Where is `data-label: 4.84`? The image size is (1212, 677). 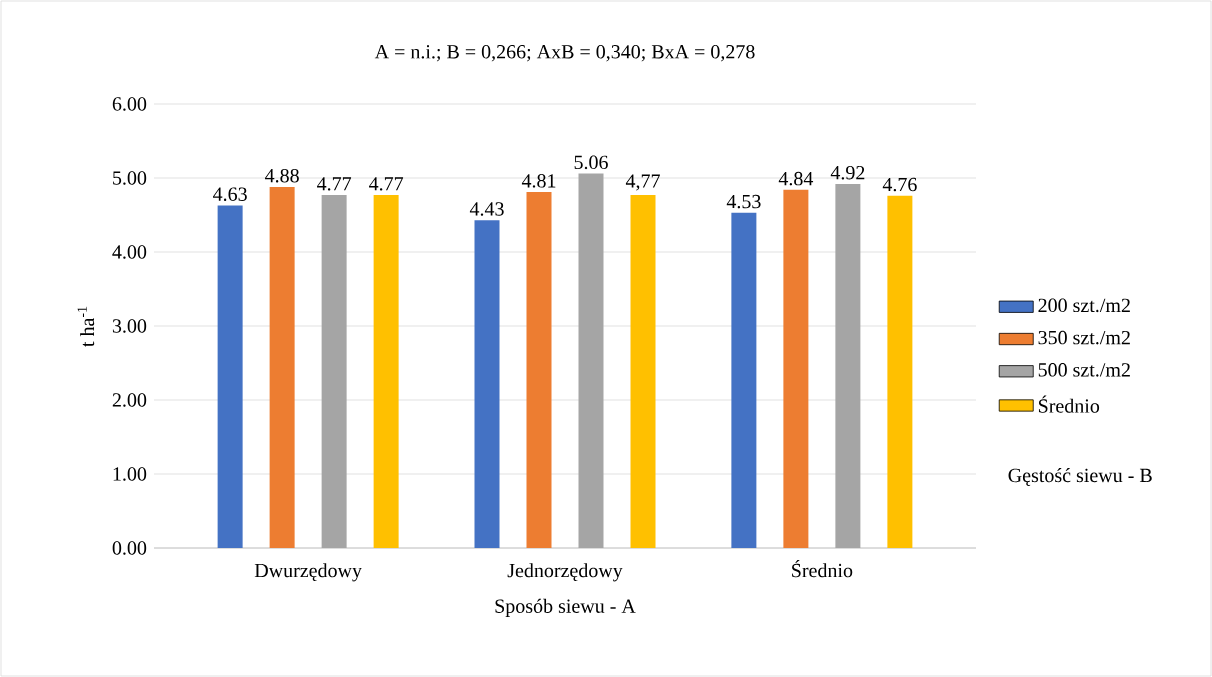 data-label: 4.84 is located at coordinates (796, 178).